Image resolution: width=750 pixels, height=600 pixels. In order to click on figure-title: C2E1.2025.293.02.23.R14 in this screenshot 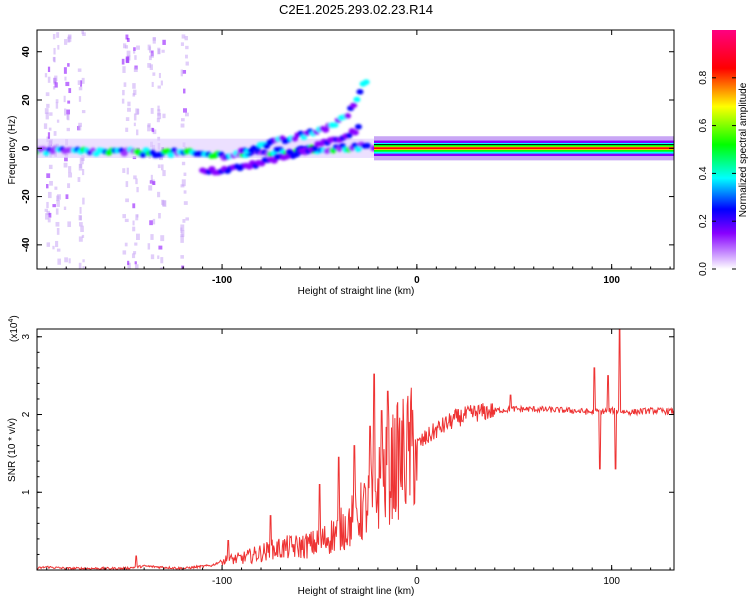, I will do `click(356, 9)`.